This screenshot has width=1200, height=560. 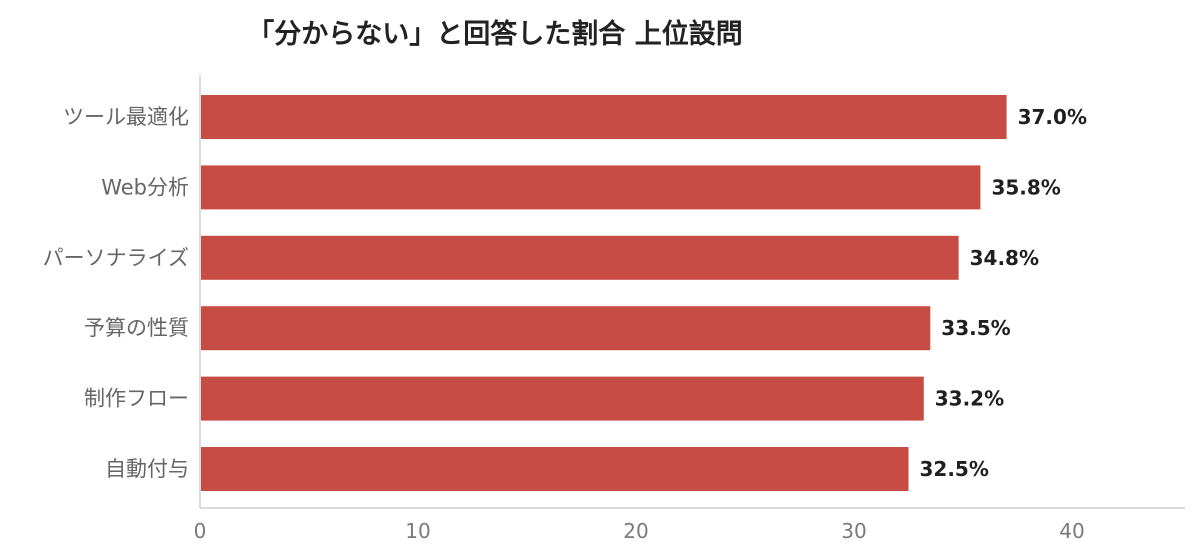 I want to click on data-label: 32.5%, so click(x=954, y=469).